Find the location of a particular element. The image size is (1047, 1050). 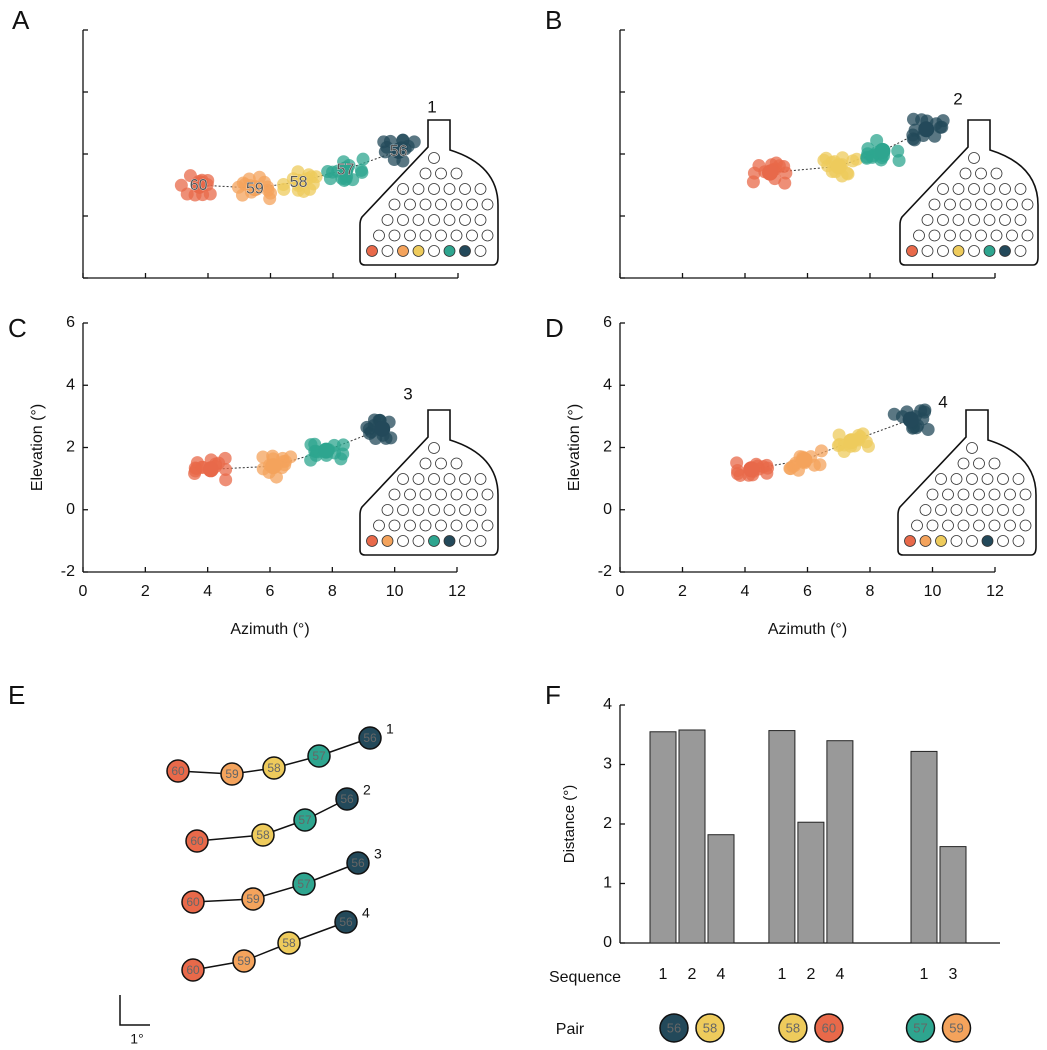

panel-letter: D is located at coordinates (554, 328).